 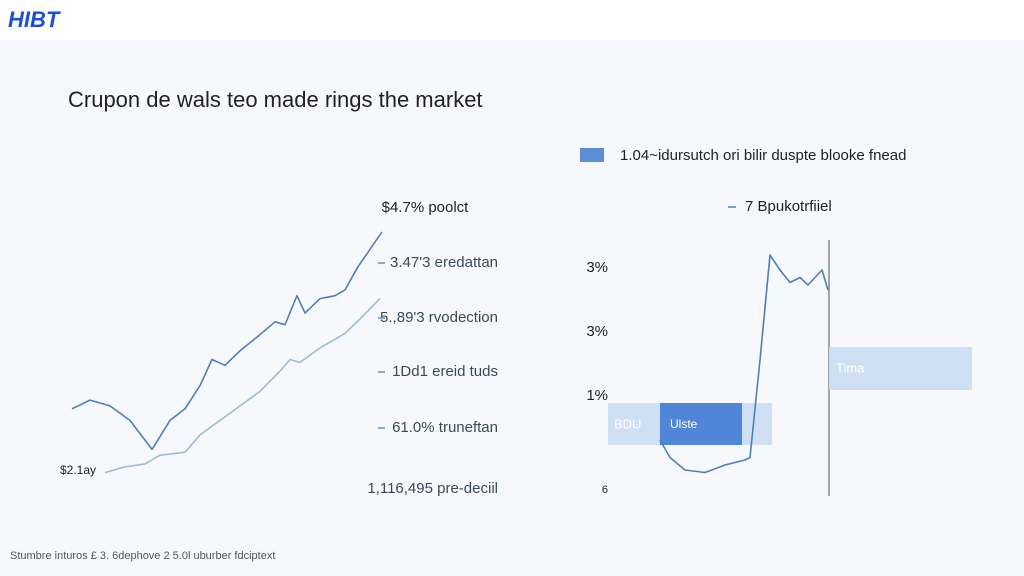 What do you see at coordinates (850, 367) in the screenshot?
I see `box-label: Tima` at bounding box center [850, 367].